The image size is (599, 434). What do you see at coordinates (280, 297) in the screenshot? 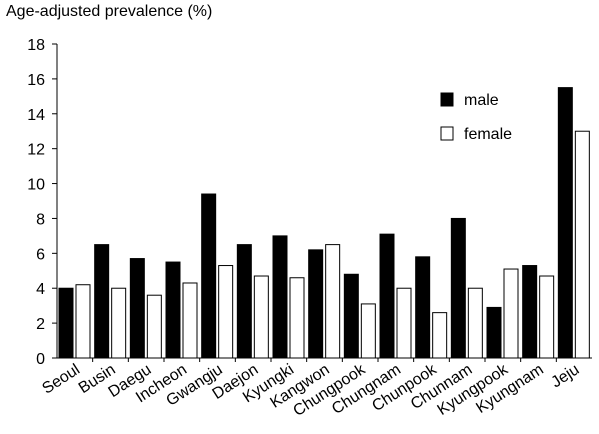
I see `bar-male-kyungki` at bounding box center [280, 297].